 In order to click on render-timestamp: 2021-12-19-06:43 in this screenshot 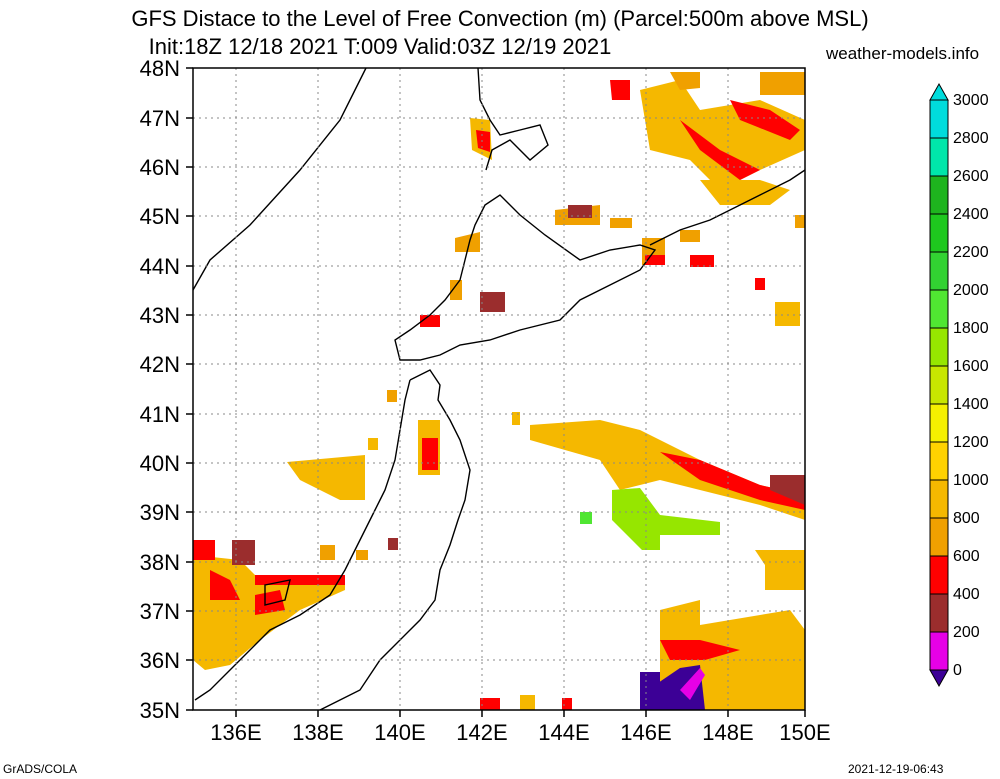, I will do `click(896, 769)`.